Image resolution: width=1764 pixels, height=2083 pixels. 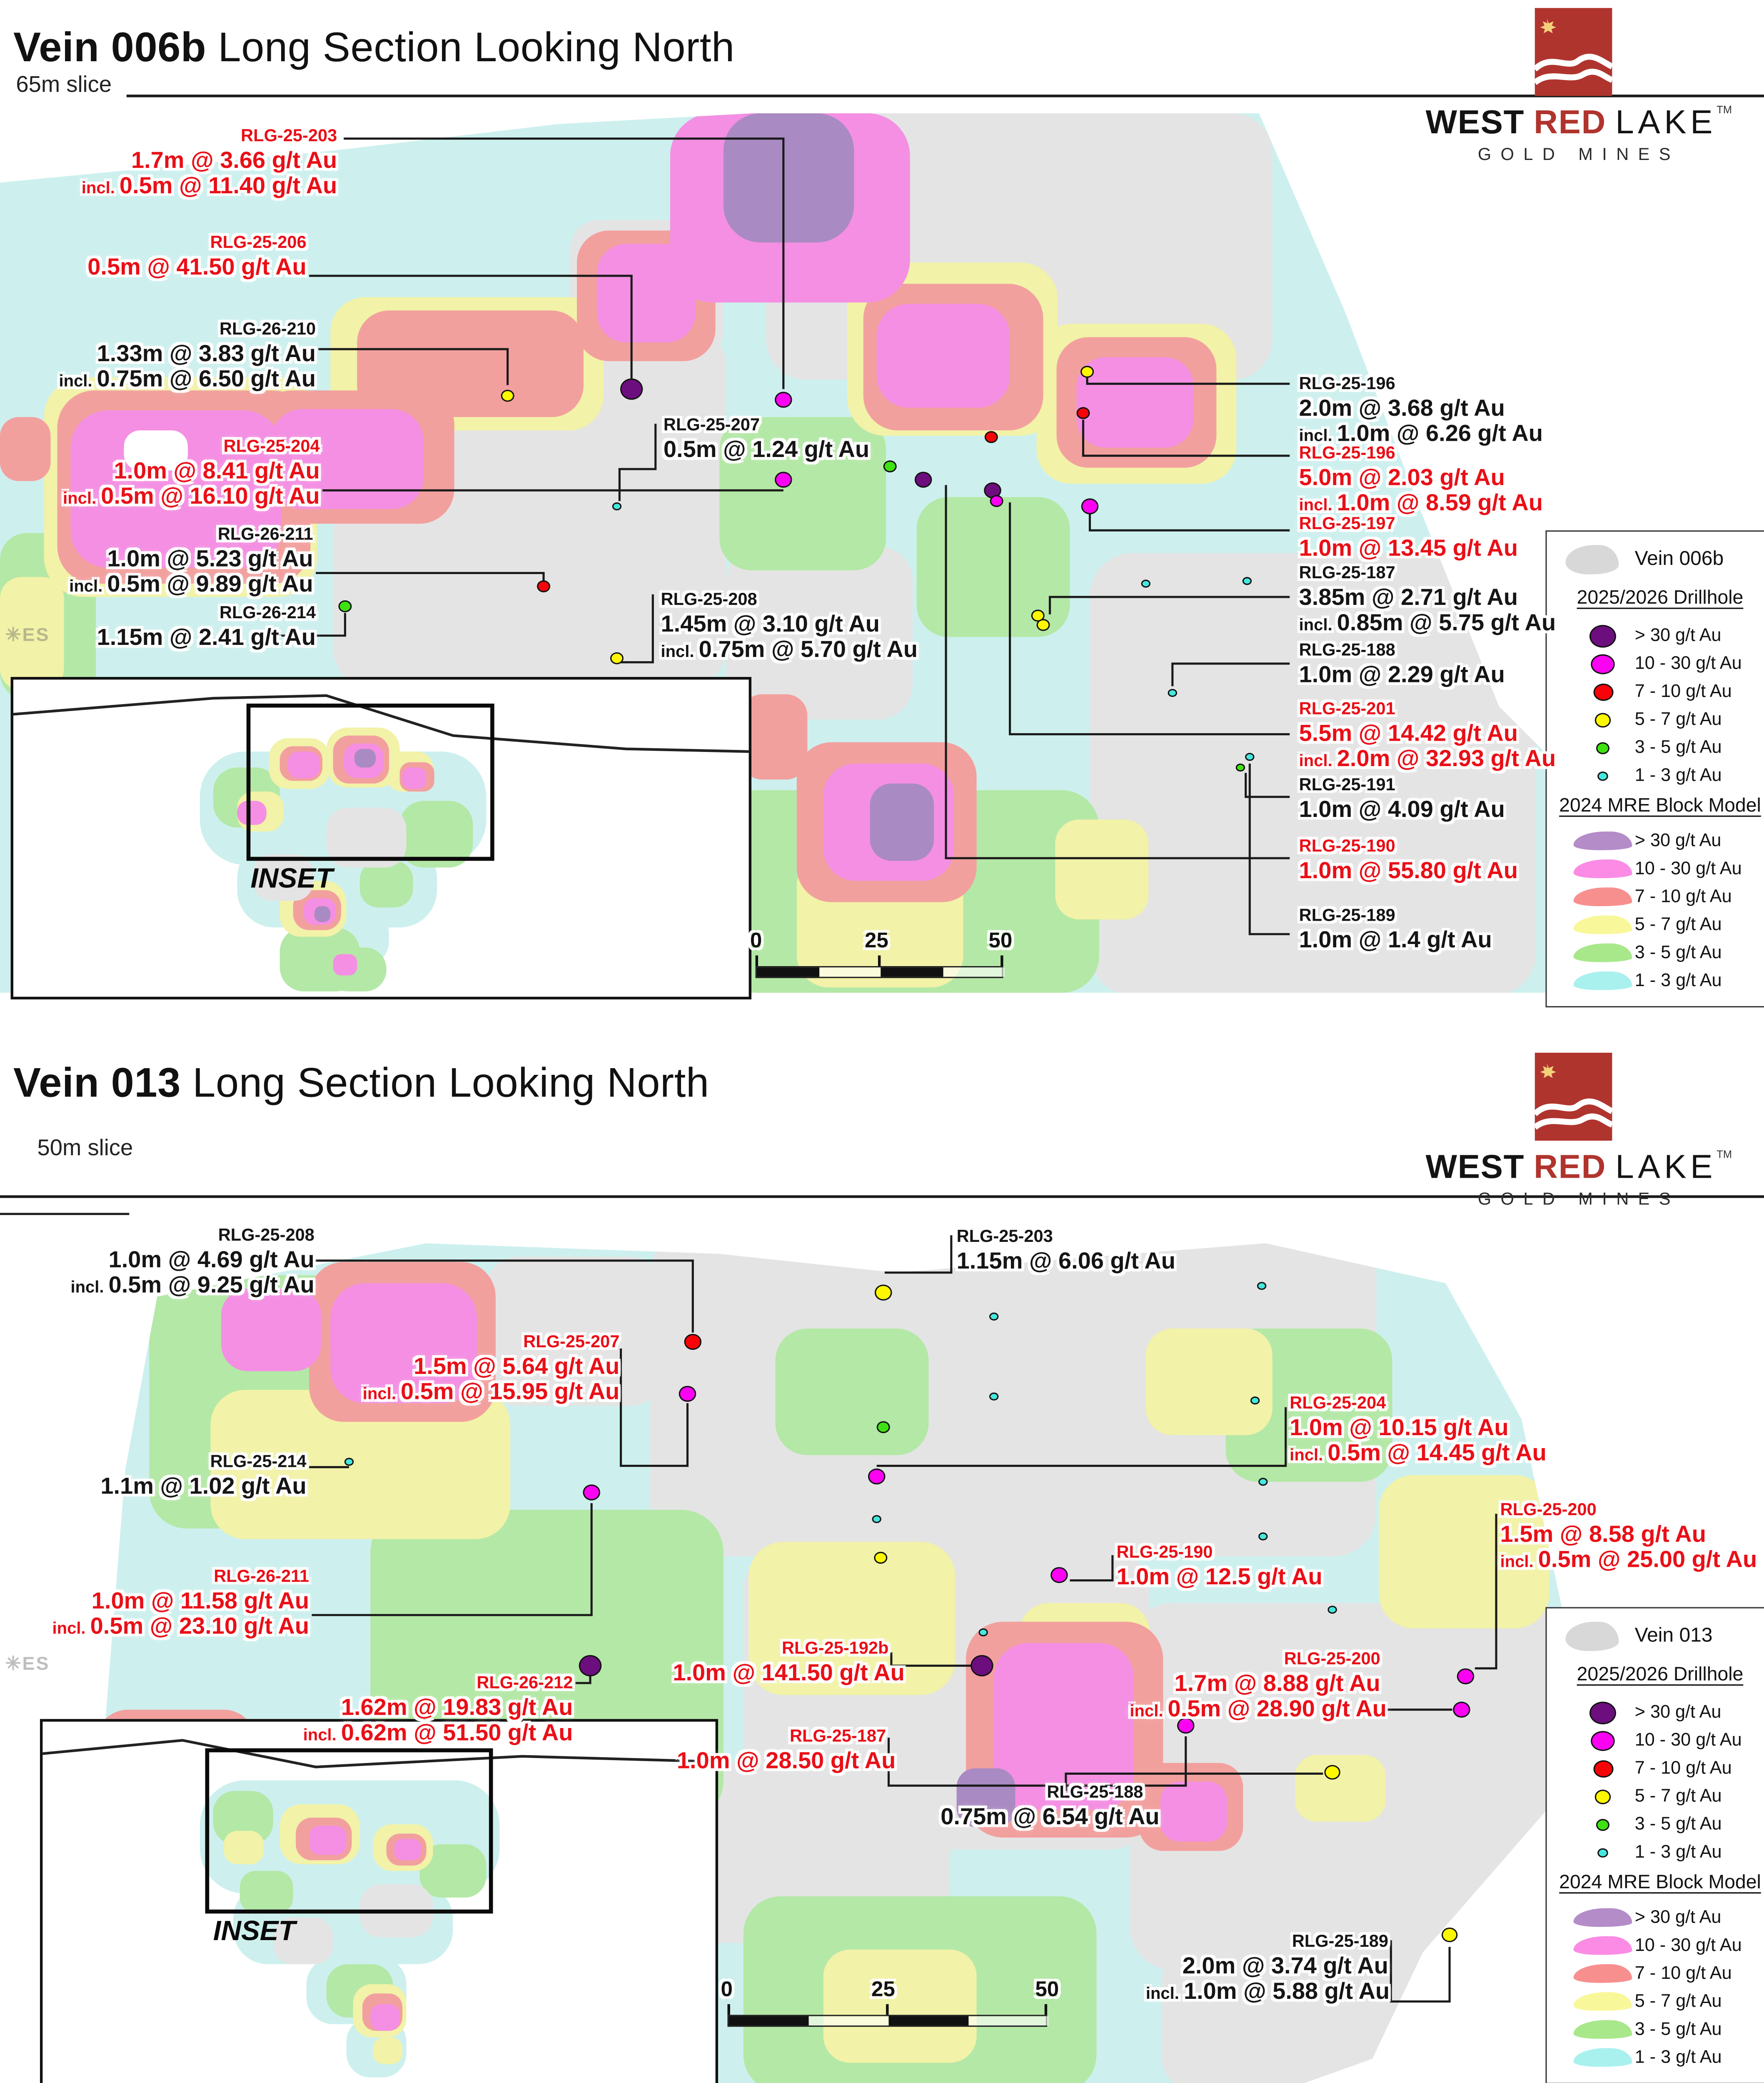 What do you see at coordinates (1548, 1071) in the screenshot?
I see `maple-leaf-icon` at bounding box center [1548, 1071].